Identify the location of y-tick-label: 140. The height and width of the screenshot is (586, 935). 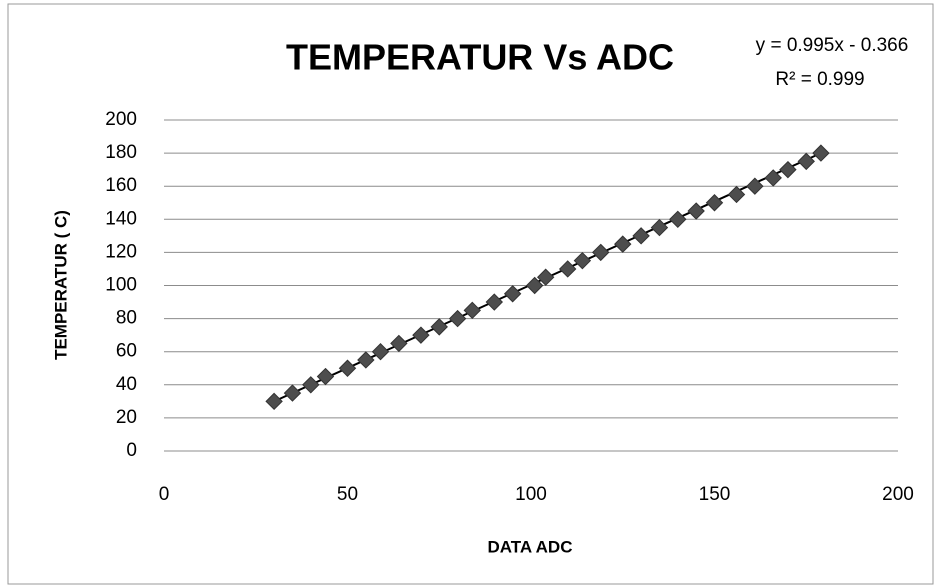
(121, 218).